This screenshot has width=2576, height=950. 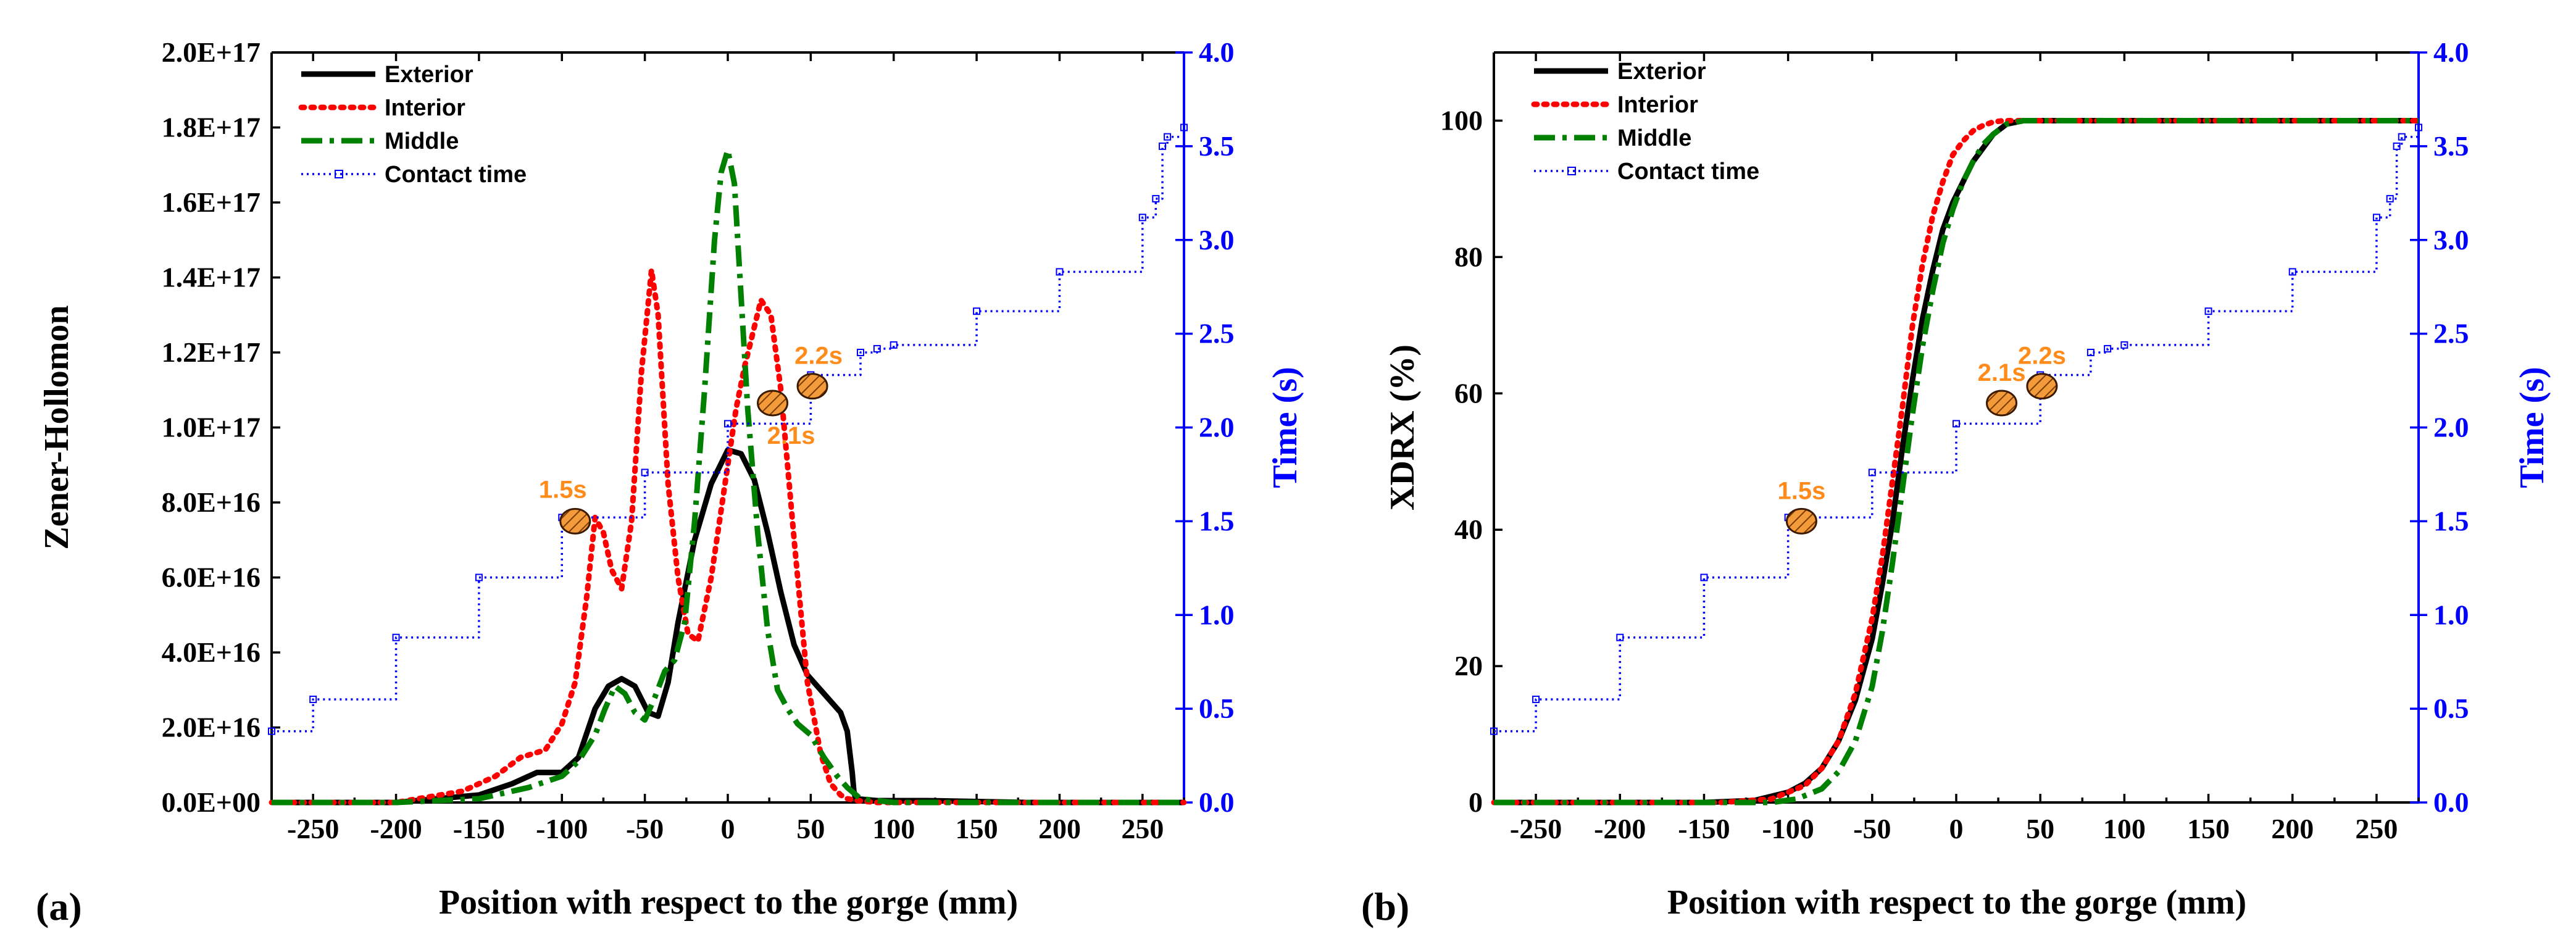 I want to click on y-tick-label: 40, so click(x=1469, y=529).